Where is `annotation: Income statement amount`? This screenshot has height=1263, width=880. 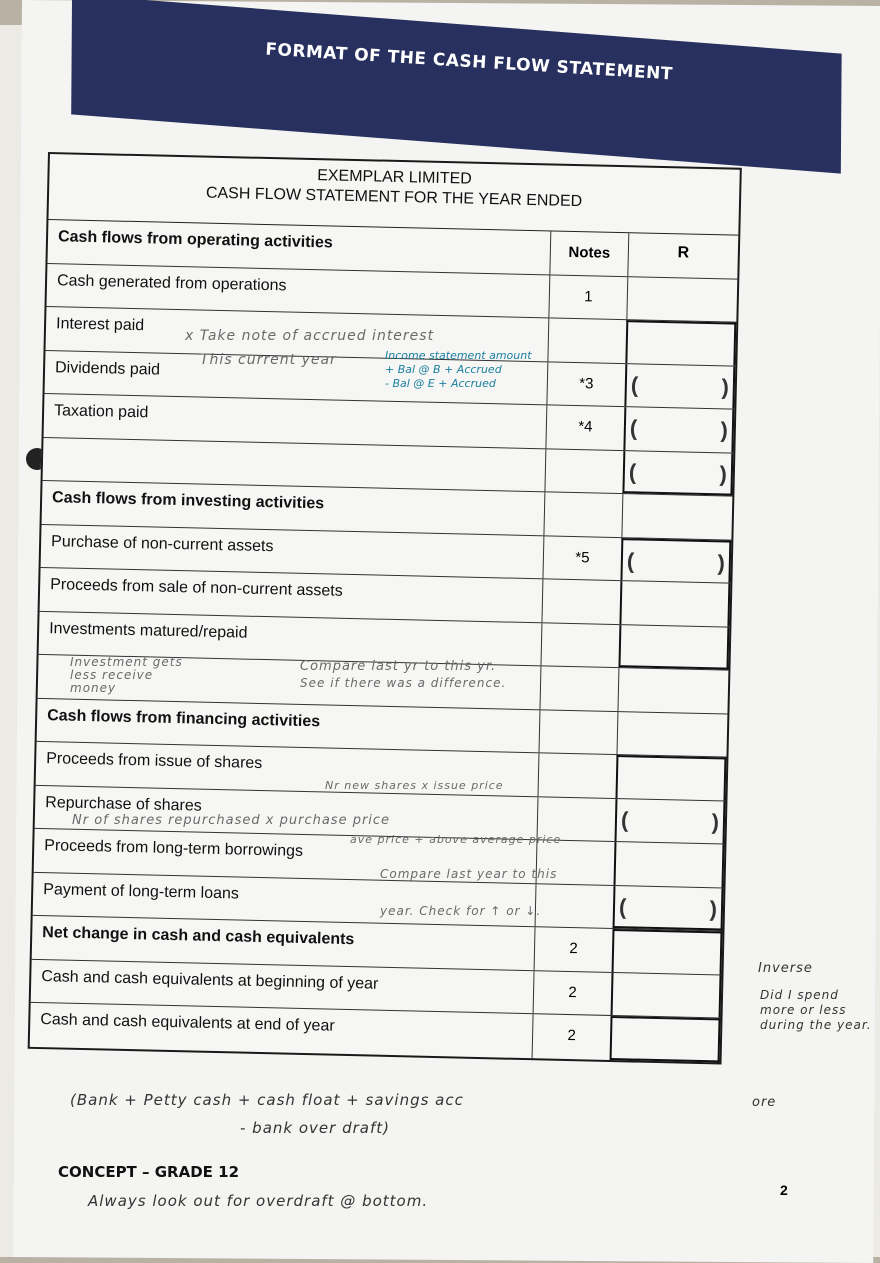 annotation: Income statement amount is located at coordinates (458, 355).